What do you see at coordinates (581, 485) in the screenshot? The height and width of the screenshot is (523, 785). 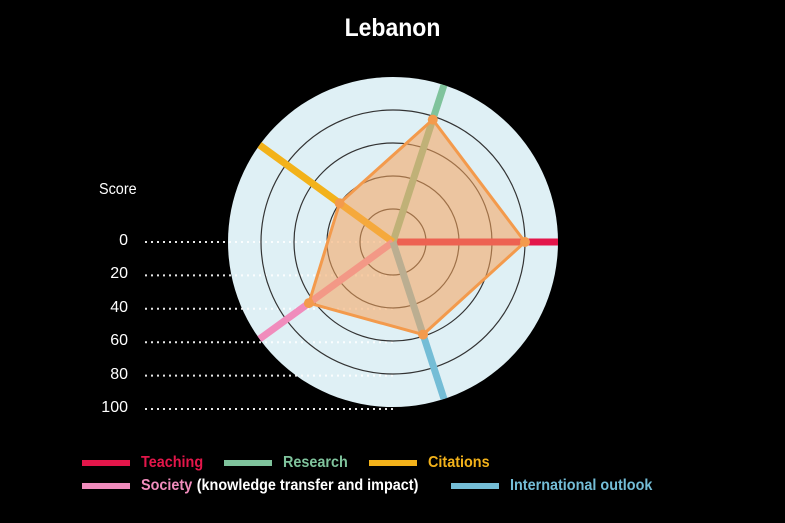 I see `legend-label: International outlook` at bounding box center [581, 485].